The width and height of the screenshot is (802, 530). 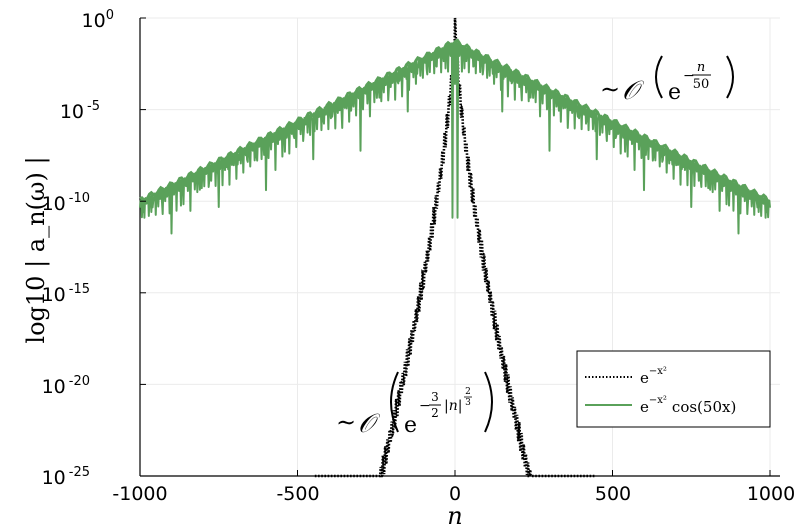 I want to click on y-tick-label: 100, so click(x=98, y=20).